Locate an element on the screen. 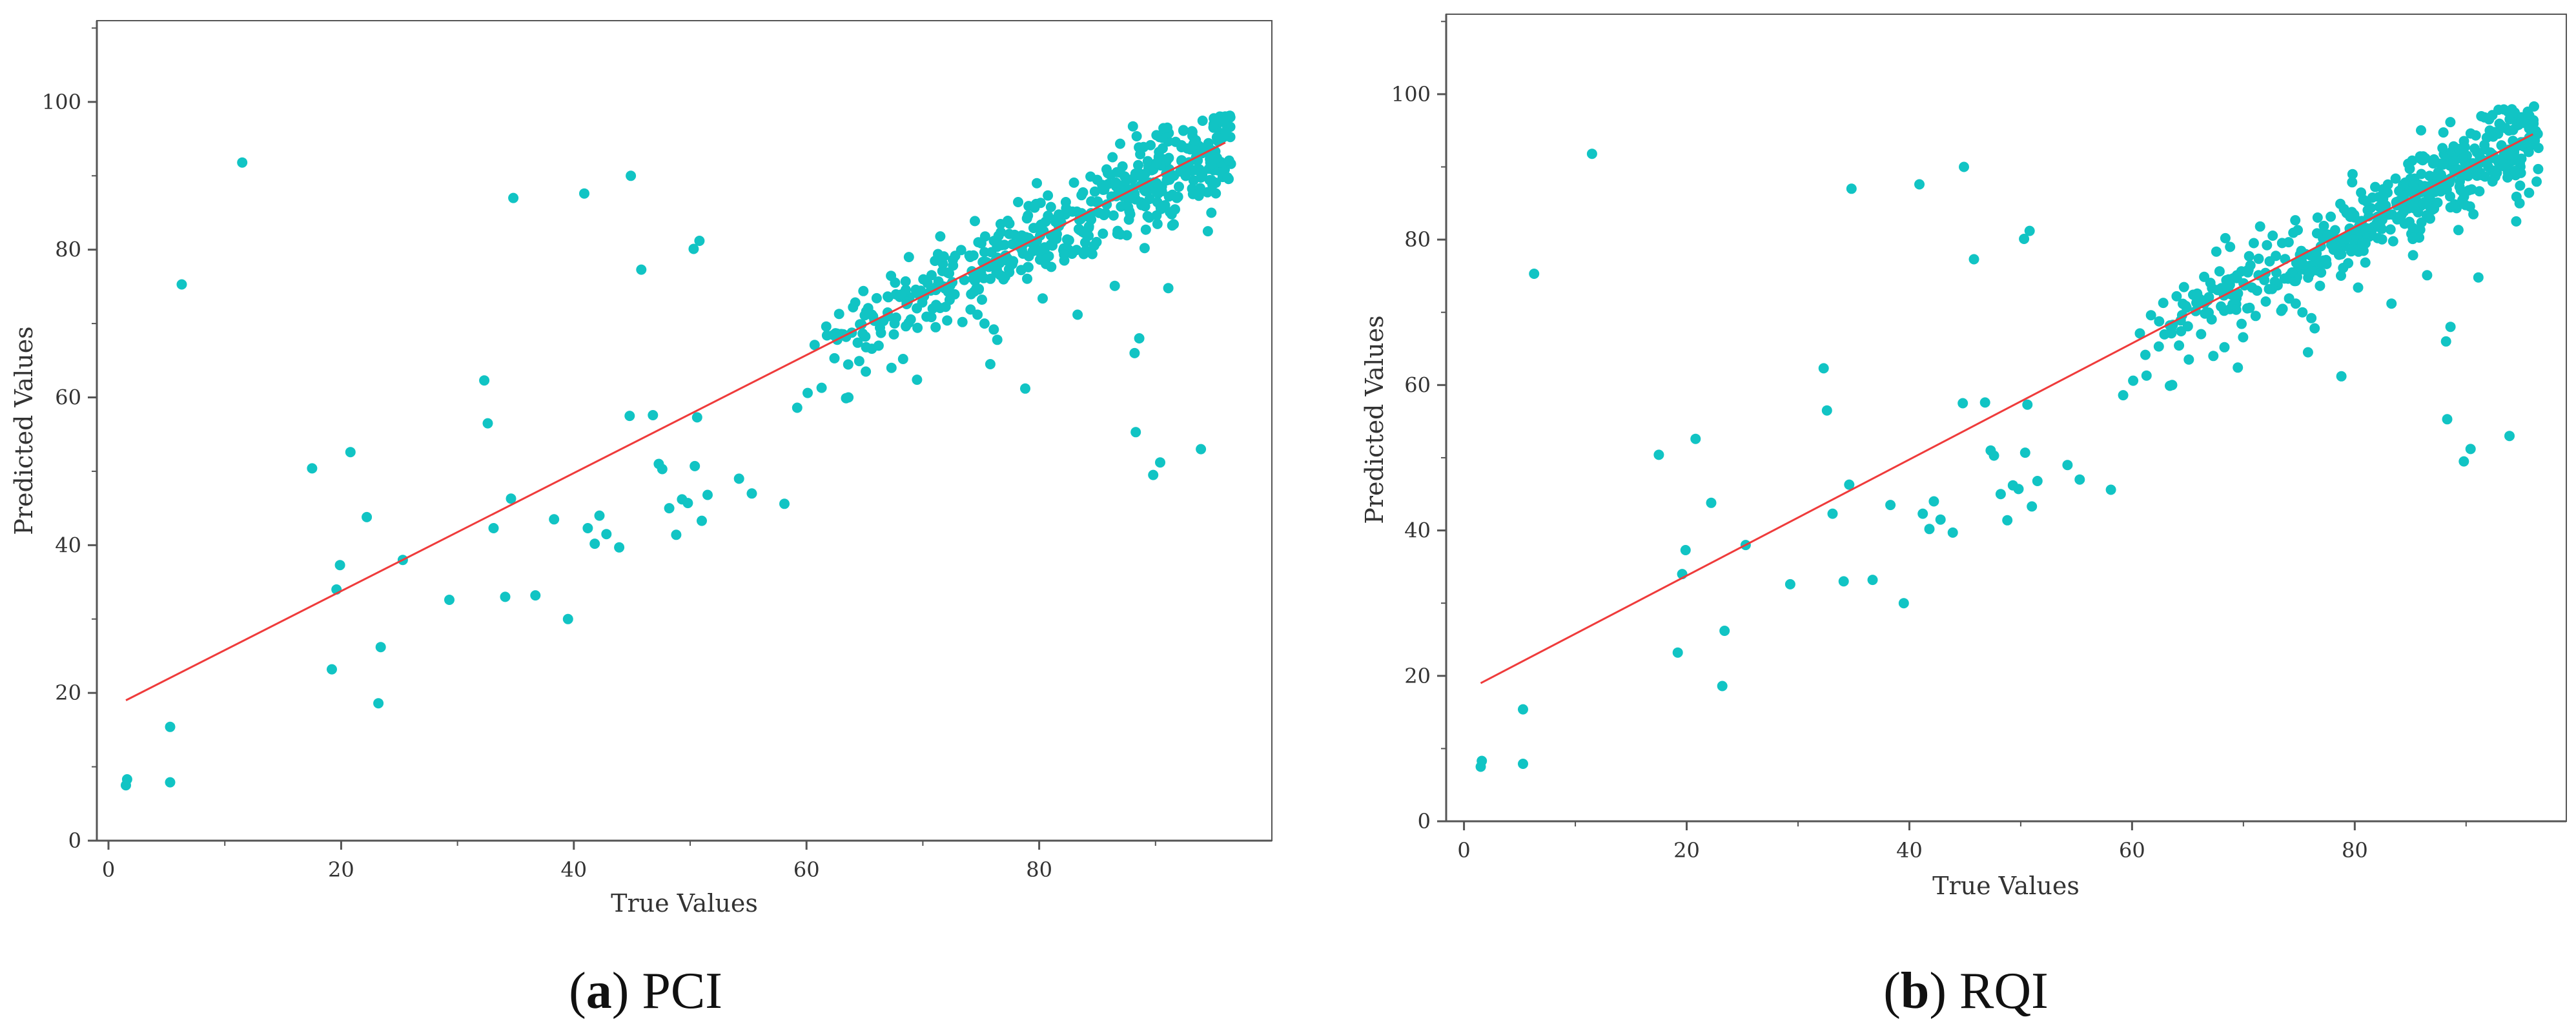 The width and height of the screenshot is (2576, 1035). x-tick-label: 40 is located at coordinates (573, 870).